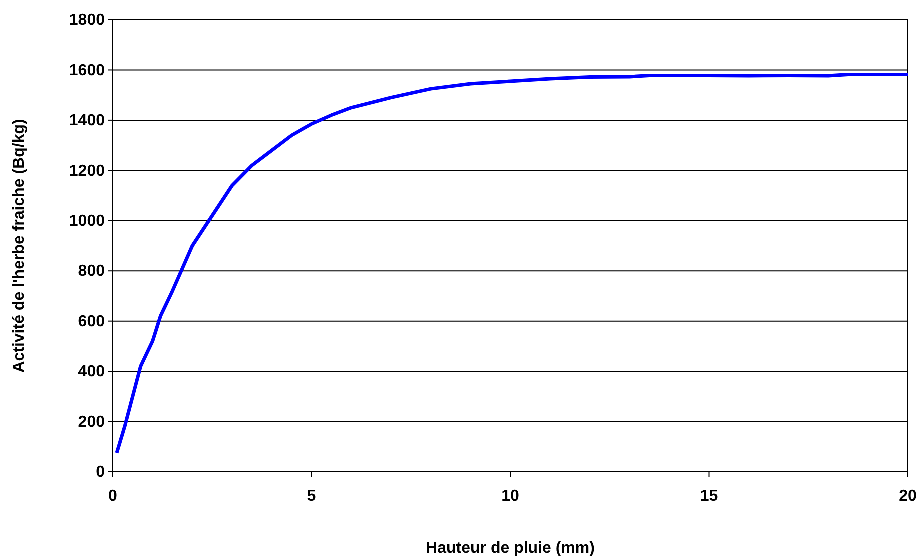 This screenshot has width=921, height=558. Describe the element at coordinates (92, 422) in the screenshot. I see `y-tick-label: 200` at that location.